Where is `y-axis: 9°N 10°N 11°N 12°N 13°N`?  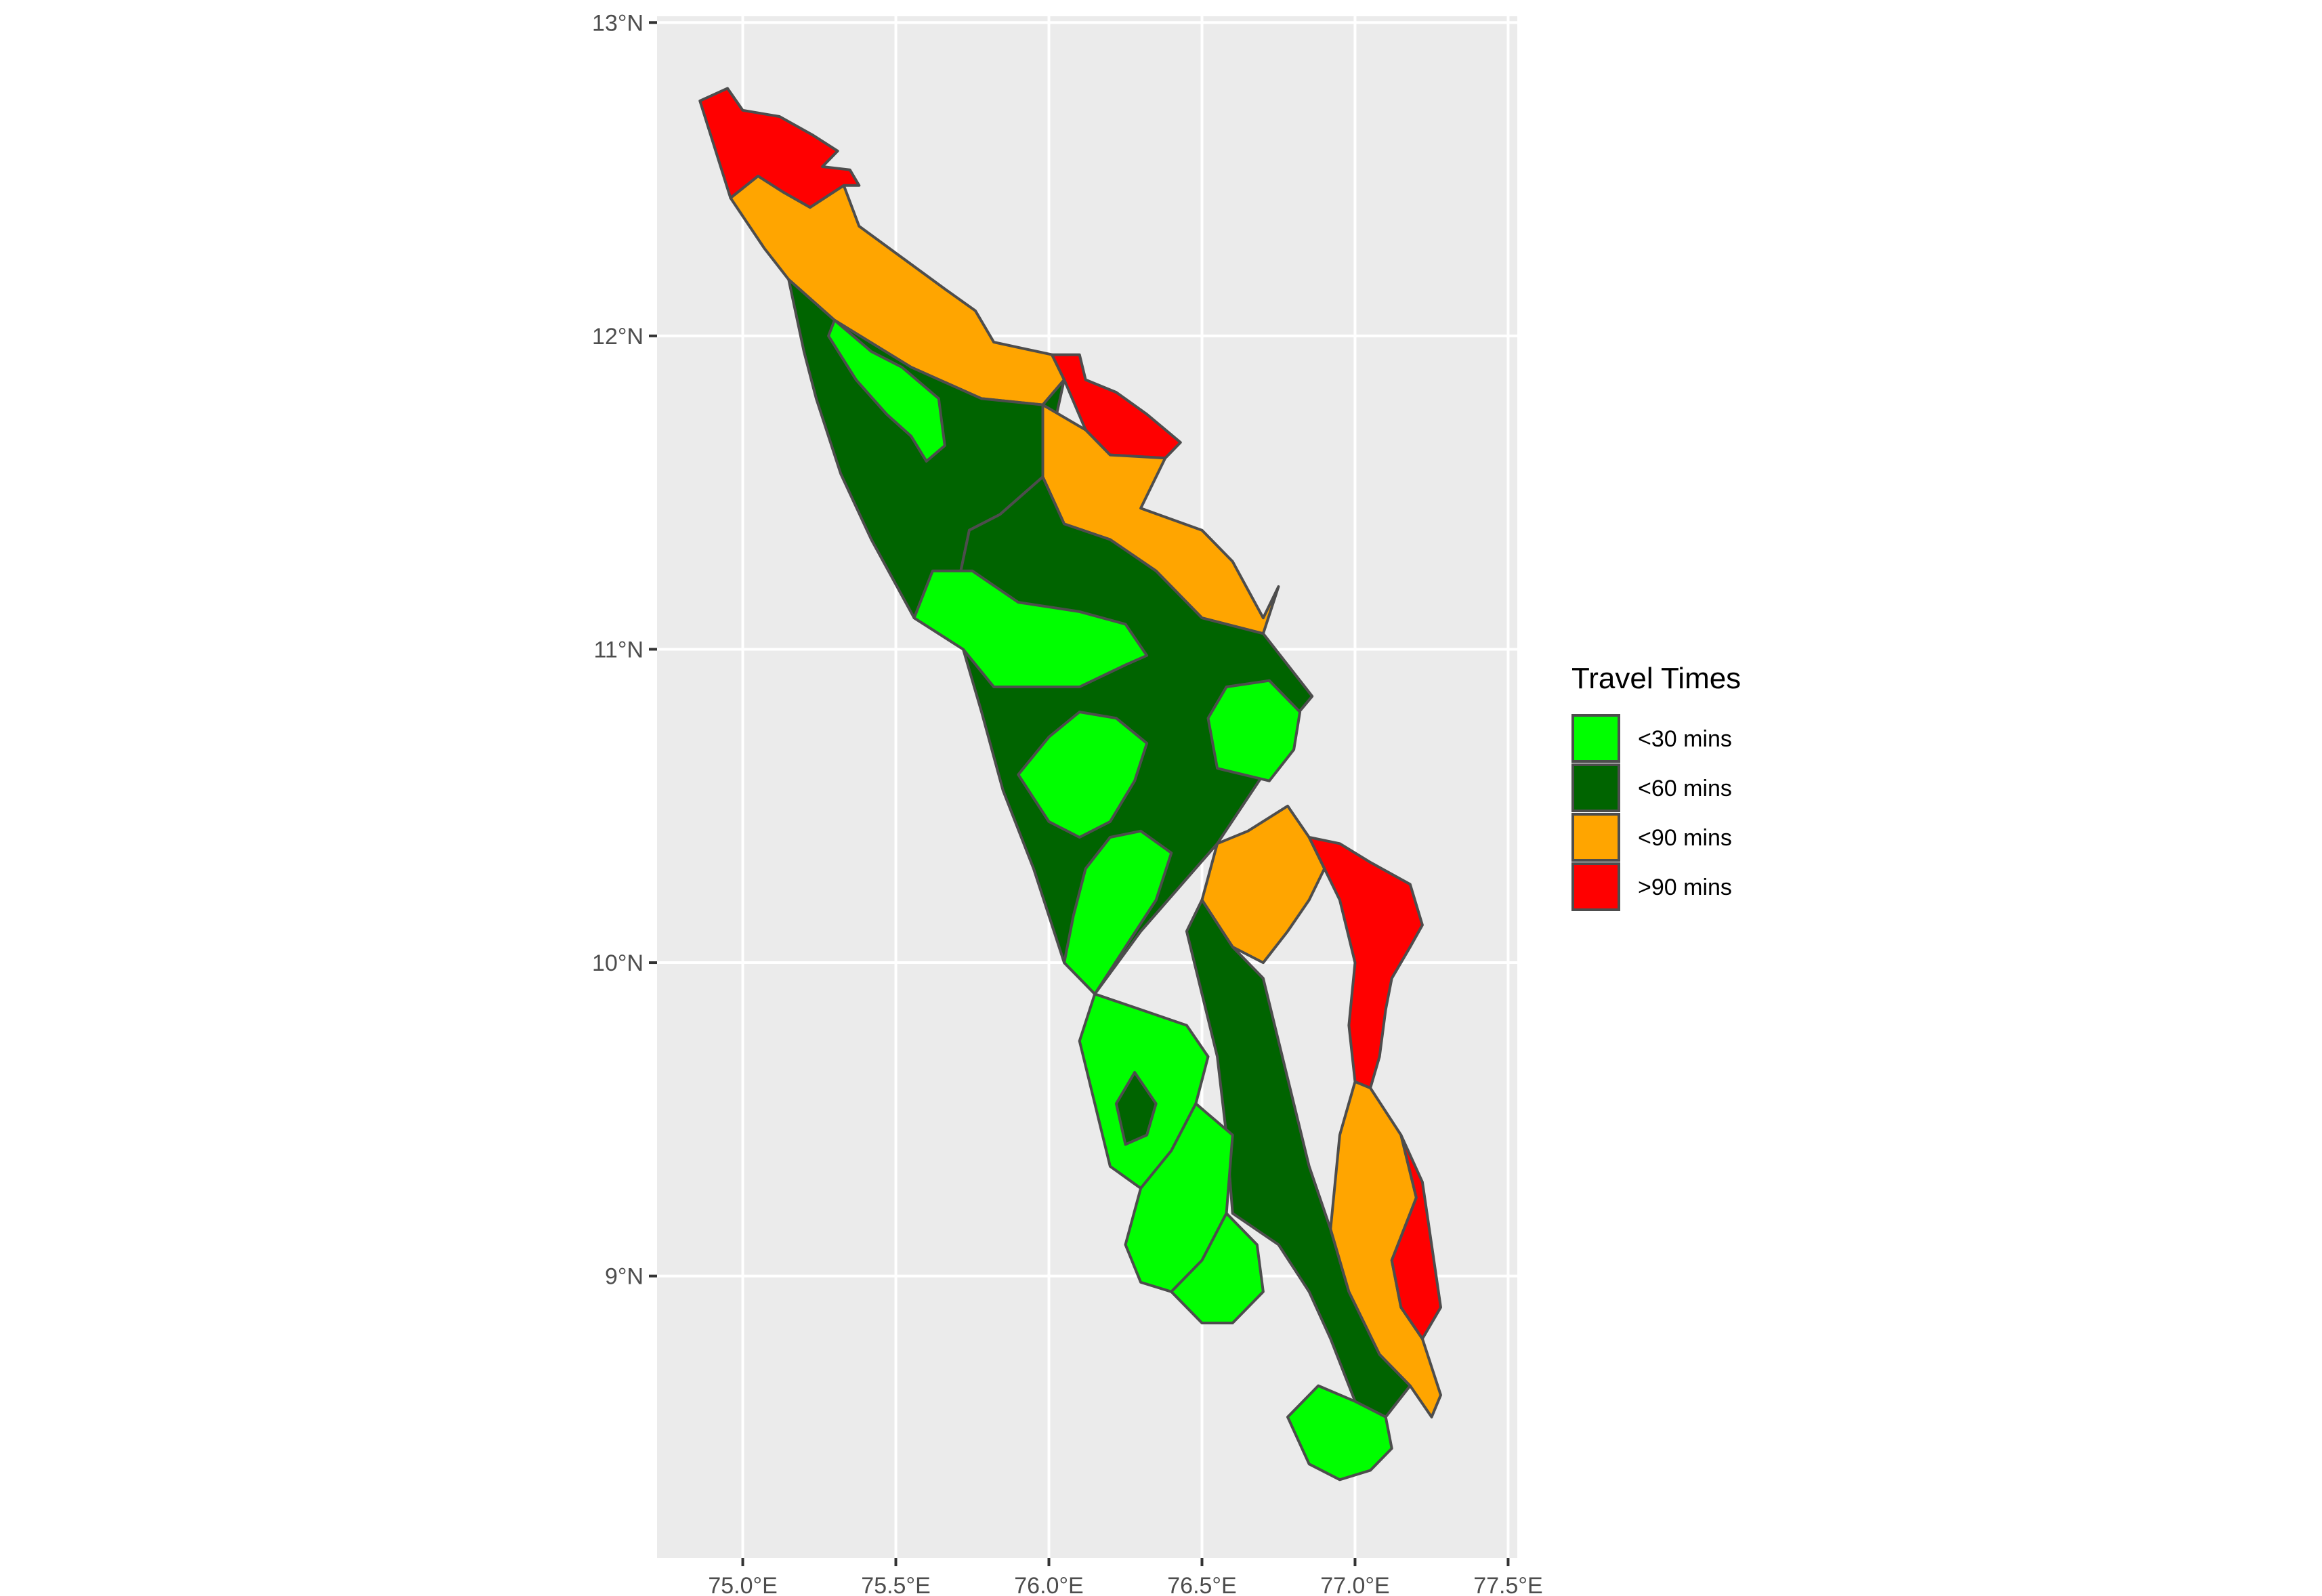
y-axis: 9°N 10°N 11°N 12°N 13°N is located at coordinates (624, 650).